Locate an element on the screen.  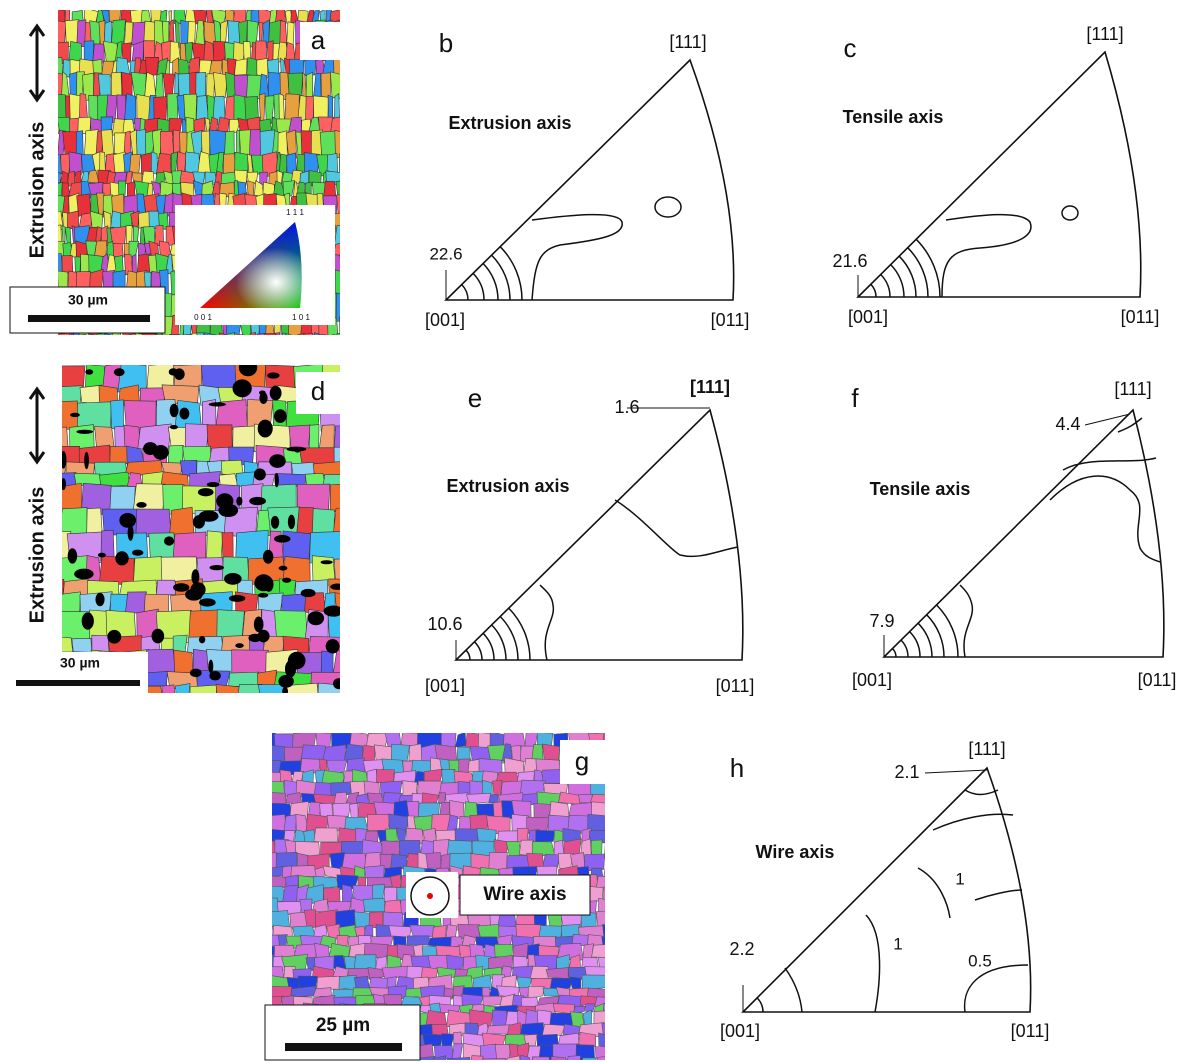
pole-figure-title: Extrusion axis is located at coordinates (507, 486).